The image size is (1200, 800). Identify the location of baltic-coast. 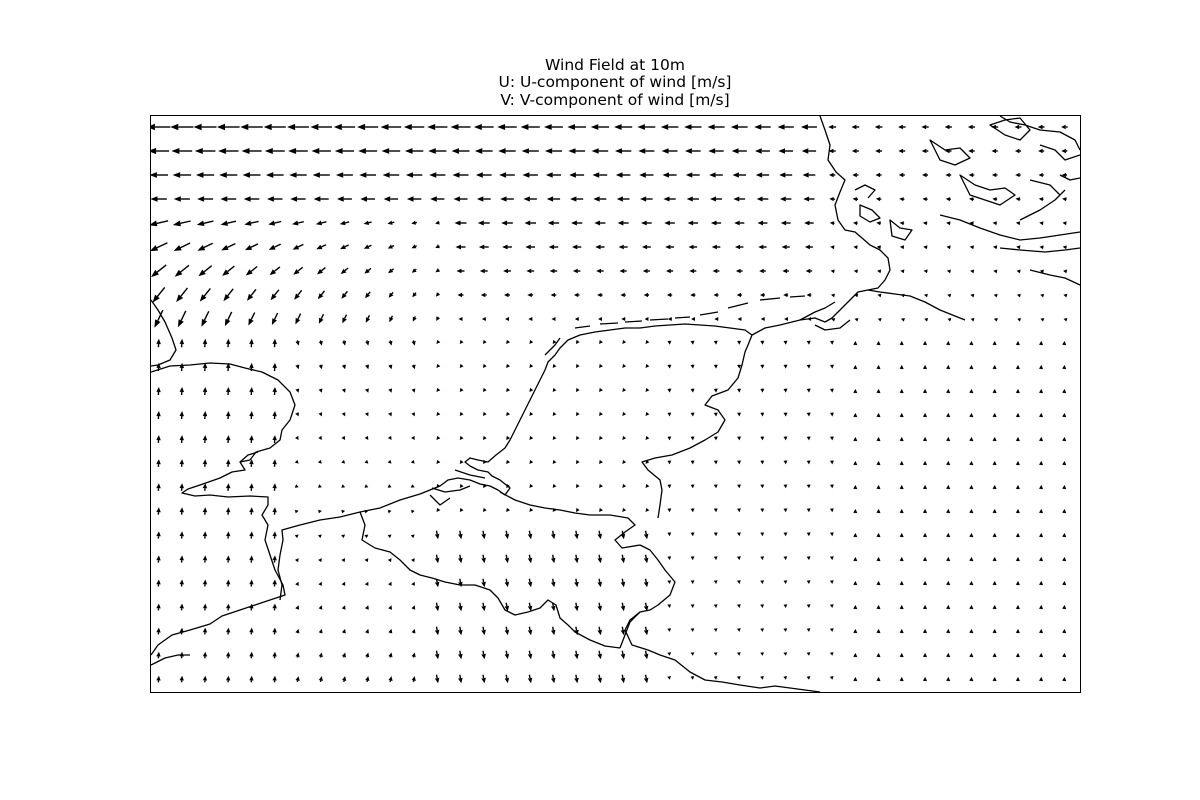
(1009, 250).